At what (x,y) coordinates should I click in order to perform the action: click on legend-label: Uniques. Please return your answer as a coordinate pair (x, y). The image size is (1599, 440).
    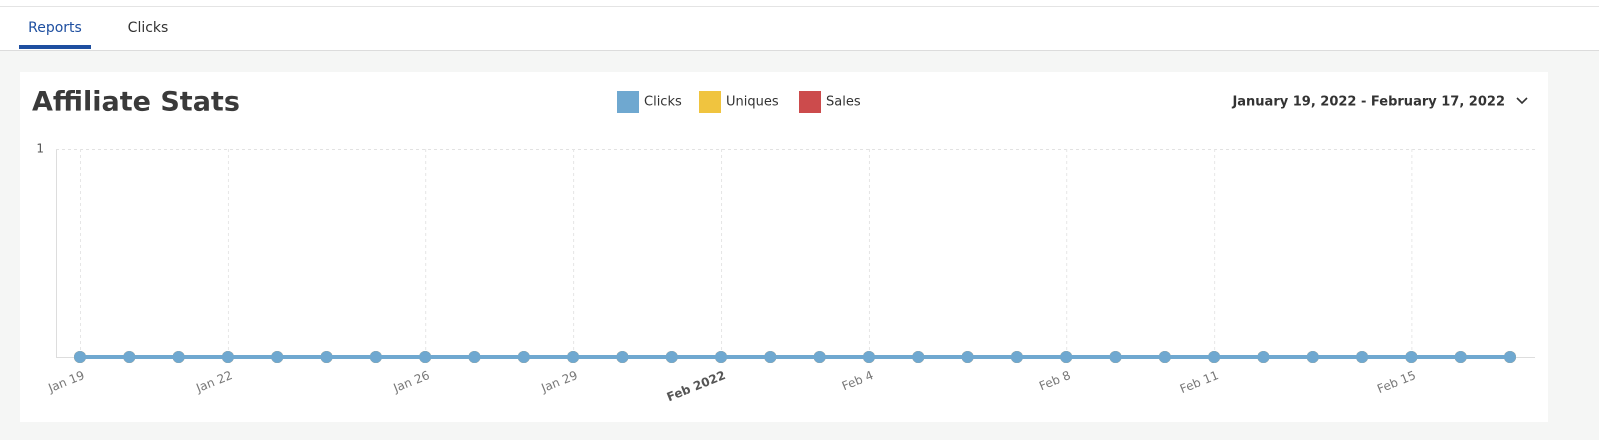
    Looking at the image, I should click on (752, 102).